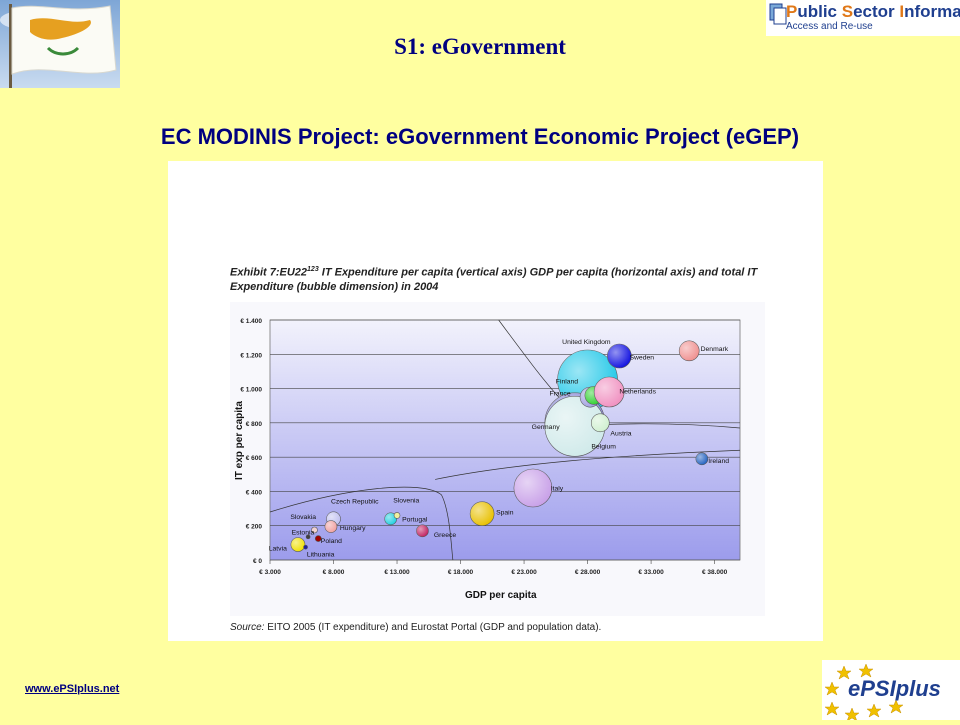 Image resolution: width=960 pixels, height=725 pixels. What do you see at coordinates (254, 424) in the screenshot?
I see `y-tick-label: € 800` at bounding box center [254, 424].